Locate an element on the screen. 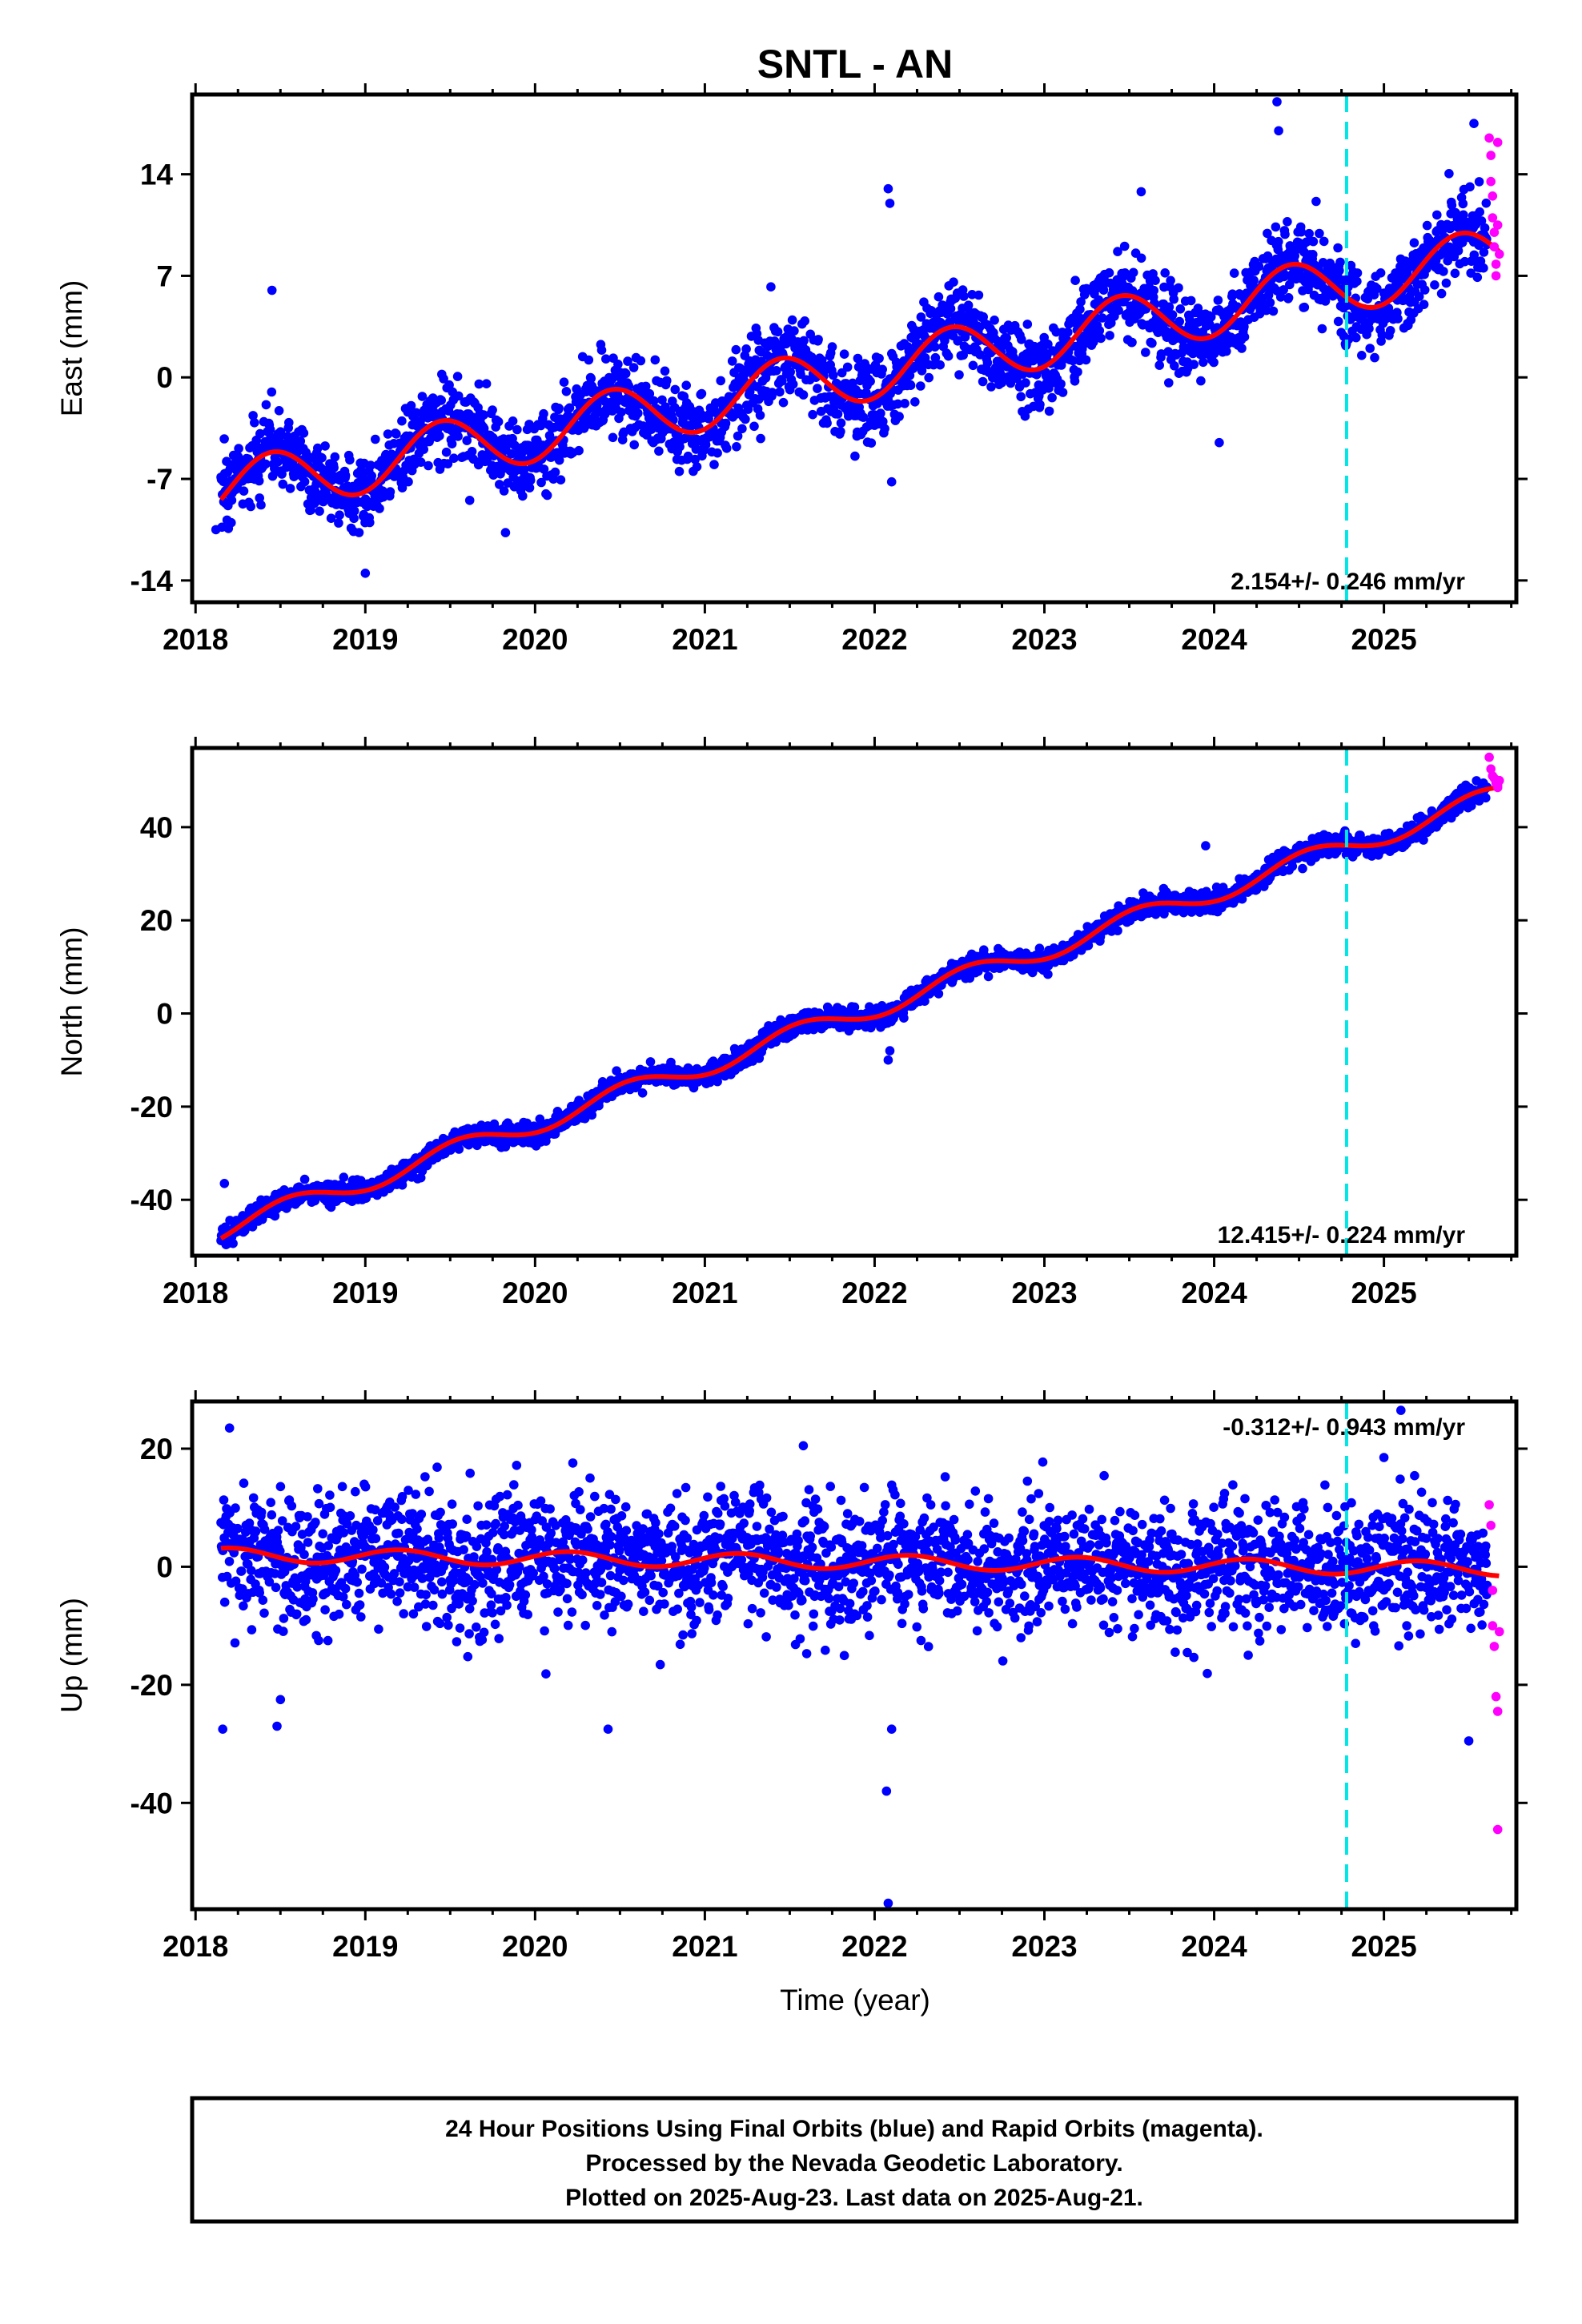 This screenshot has height=2324, width=1582. x-tick-label: 2025 is located at coordinates (1383, 639).